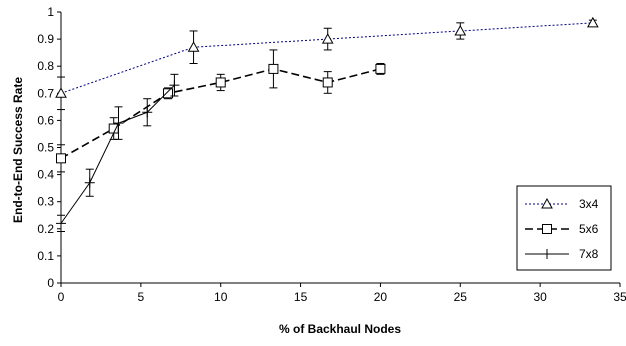  I want to click on series-7x8, so click(118, 153).